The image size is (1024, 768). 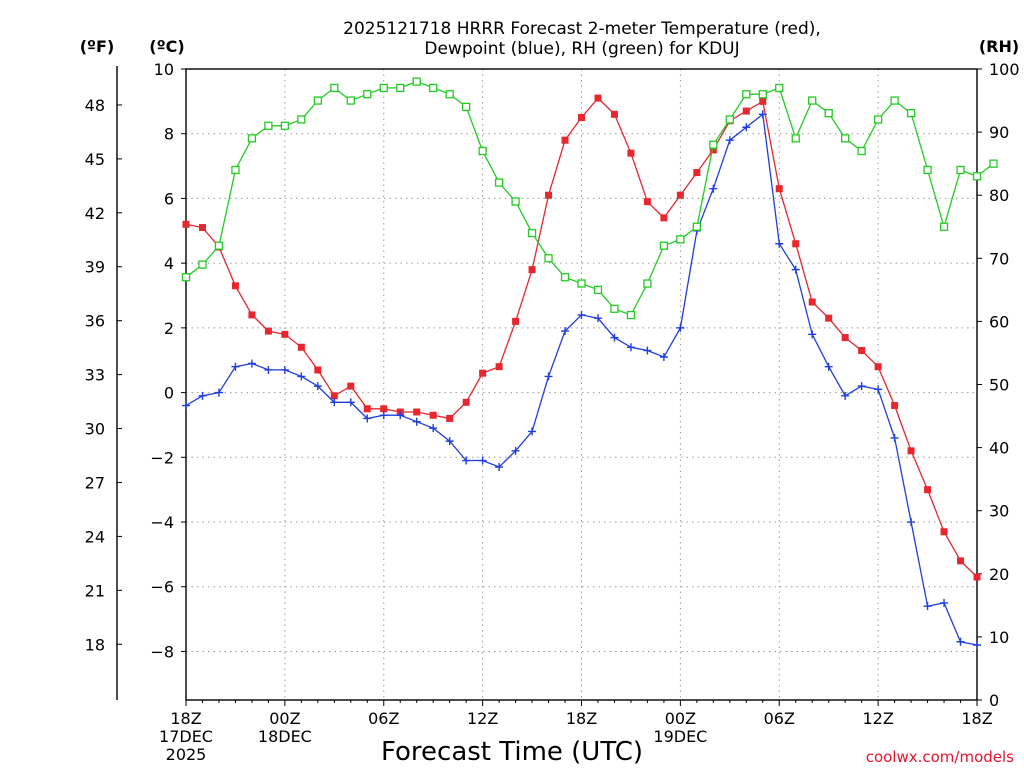 What do you see at coordinates (169, 328) in the screenshot?
I see `celsius-tick-label: 2` at bounding box center [169, 328].